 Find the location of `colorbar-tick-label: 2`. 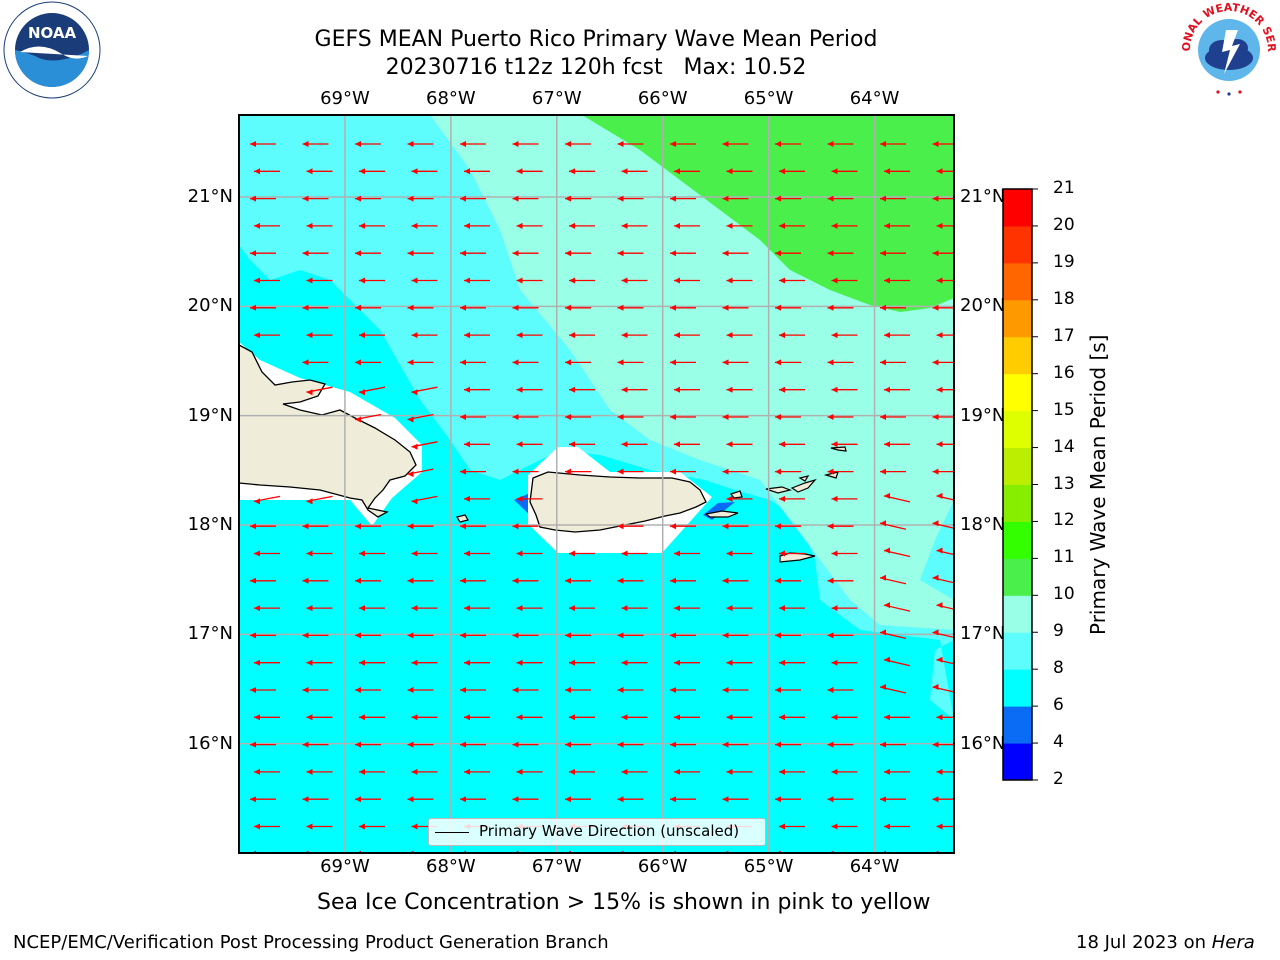

colorbar-tick-label: 2 is located at coordinates (1058, 779).